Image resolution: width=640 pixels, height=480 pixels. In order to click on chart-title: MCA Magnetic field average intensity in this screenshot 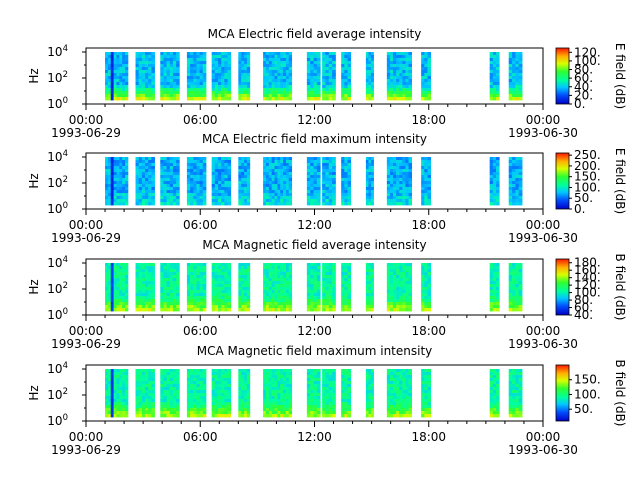, I will do `click(314, 245)`.